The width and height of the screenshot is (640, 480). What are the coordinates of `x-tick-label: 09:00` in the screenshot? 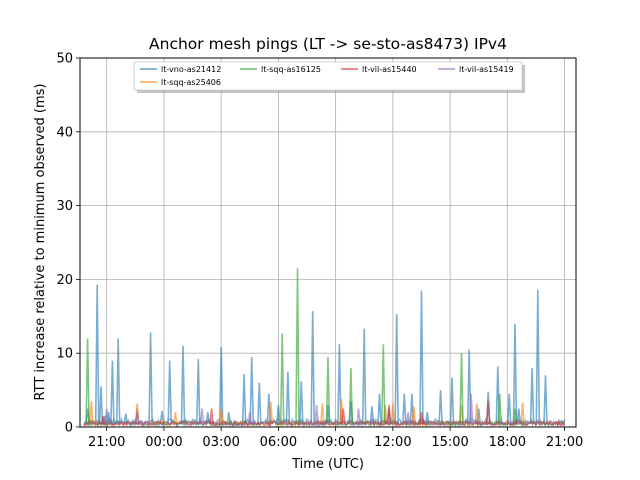 It's located at (335, 442).